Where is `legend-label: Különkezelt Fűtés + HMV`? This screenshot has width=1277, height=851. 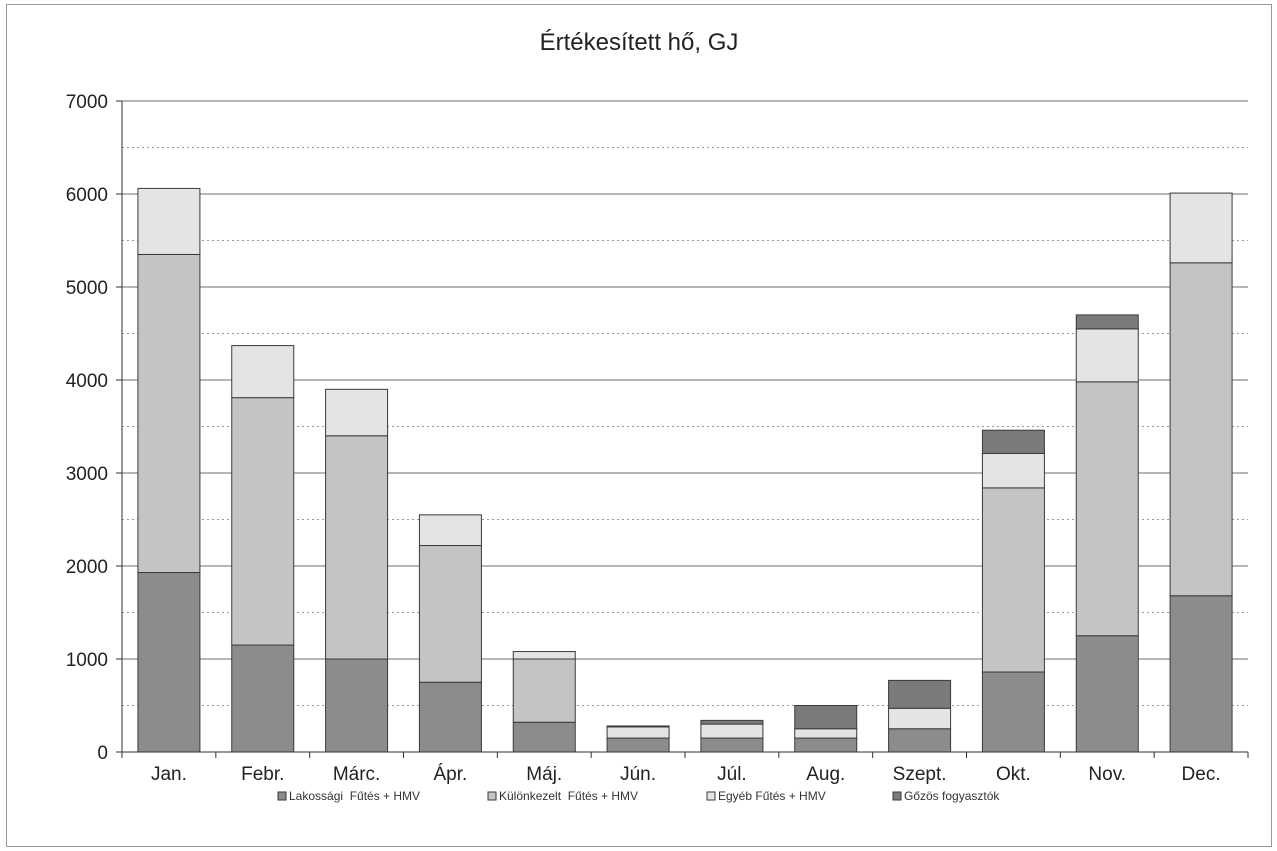
legend-label: Különkezelt Fűtés + HMV is located at coordinates (568, 796).